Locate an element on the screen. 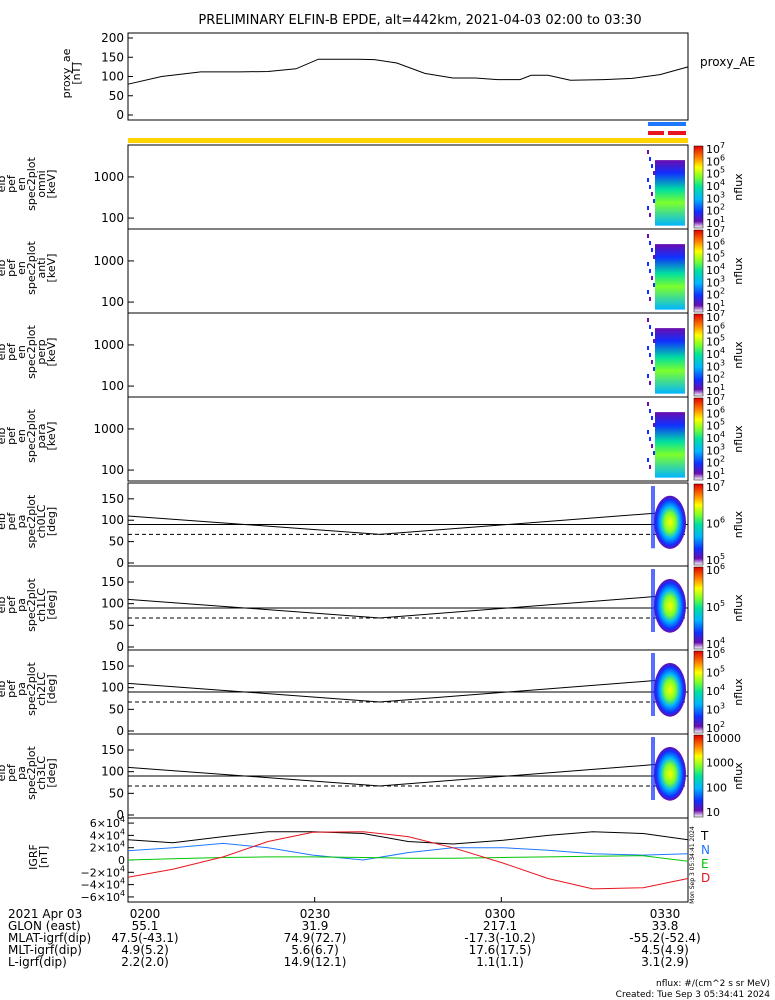  footer-cell: 14.9(12.1) is located at coordinates (315, 962).